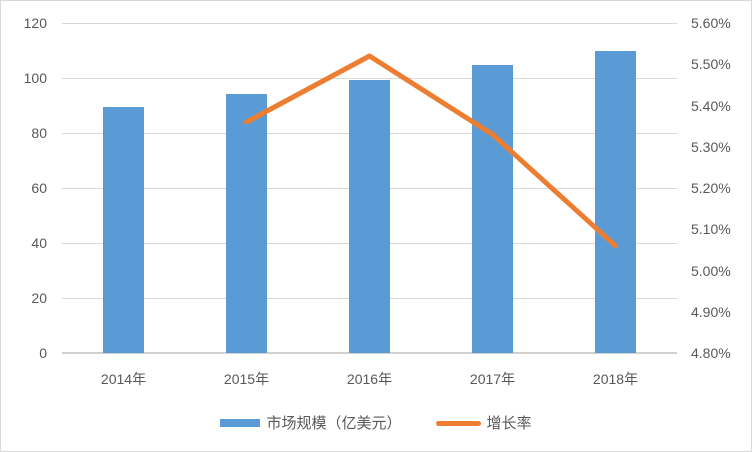 The width and height of the screenshot is (752, 452). Describe the element at coordinates (483, 423) in the screenshot. I see `legend-item-growth-rate: 增长率` at that location.